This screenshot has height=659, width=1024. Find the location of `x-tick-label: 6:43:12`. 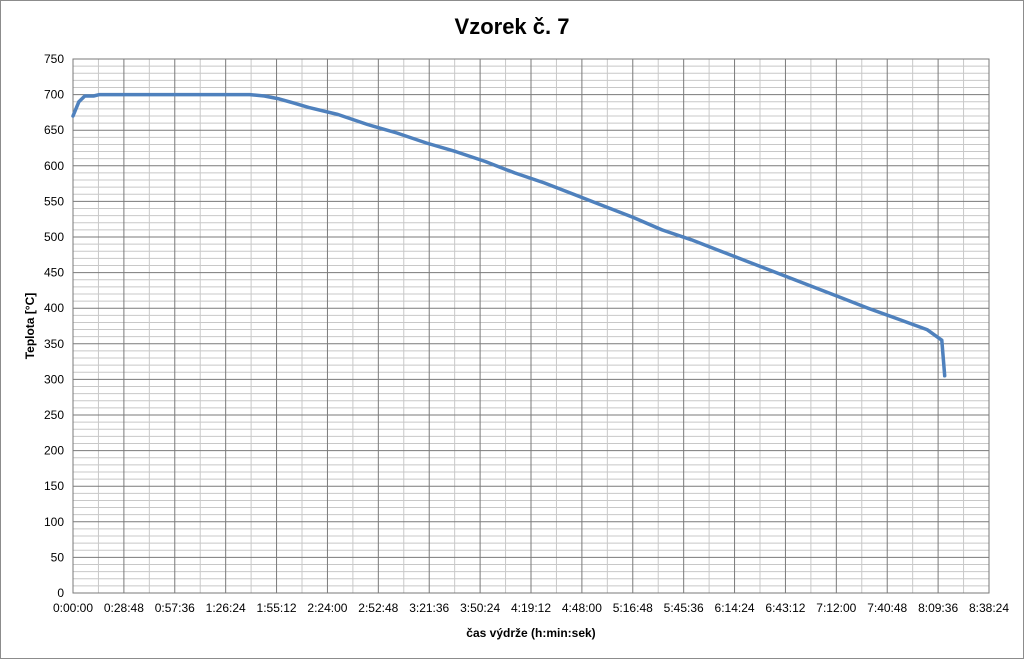

x-tick-label: 6:43:12 is located at coordinates (785, 608).